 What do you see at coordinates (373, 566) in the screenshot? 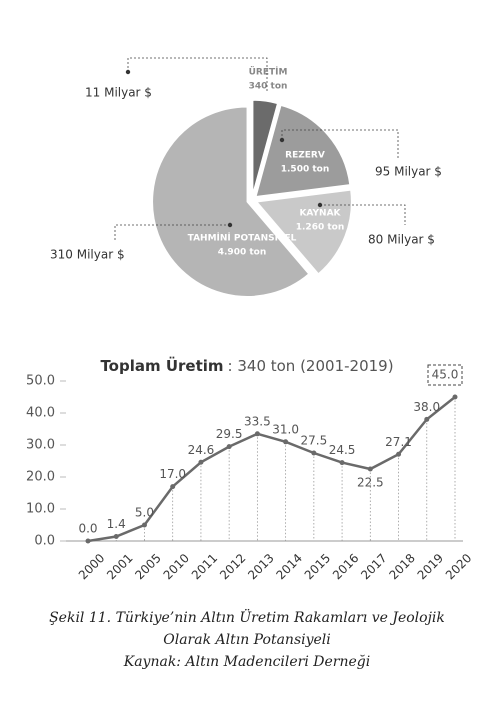
I see `x-tick-label: 2017` at bounding box center [373, 566].